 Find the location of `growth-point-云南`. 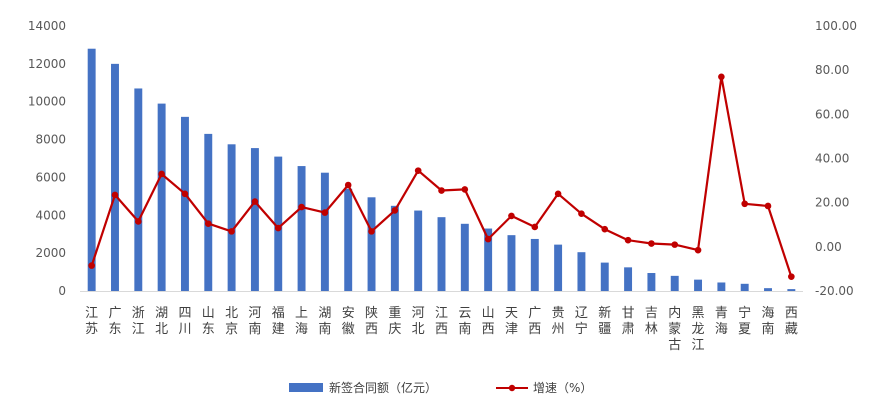

growth-point-云南 is located at coordinates (465, 189).